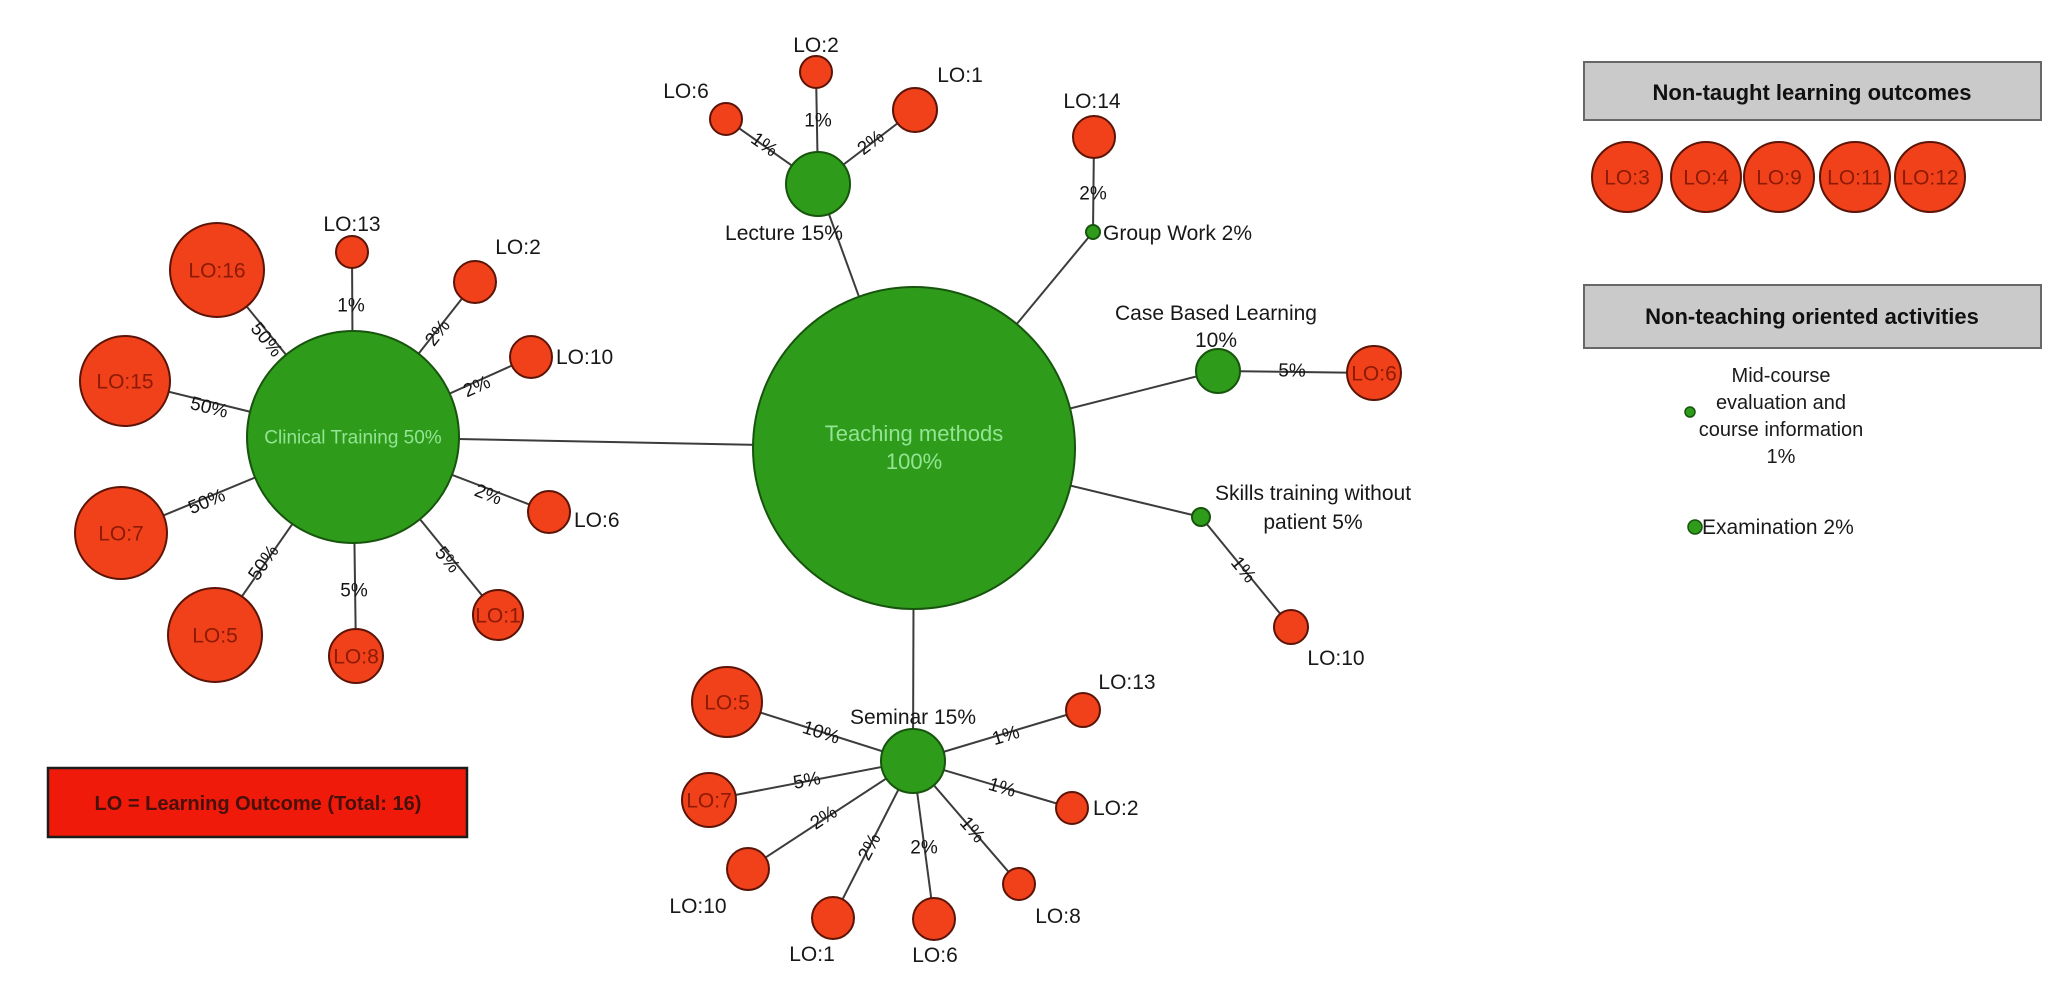 Image resolution: width=2059 pixels, height=1001 pixels. What do you see at coordinates (869, 847) in the screenshot?
I see `edge-label-seminar-lo1s: 2%` at bounding box center [869, 847].